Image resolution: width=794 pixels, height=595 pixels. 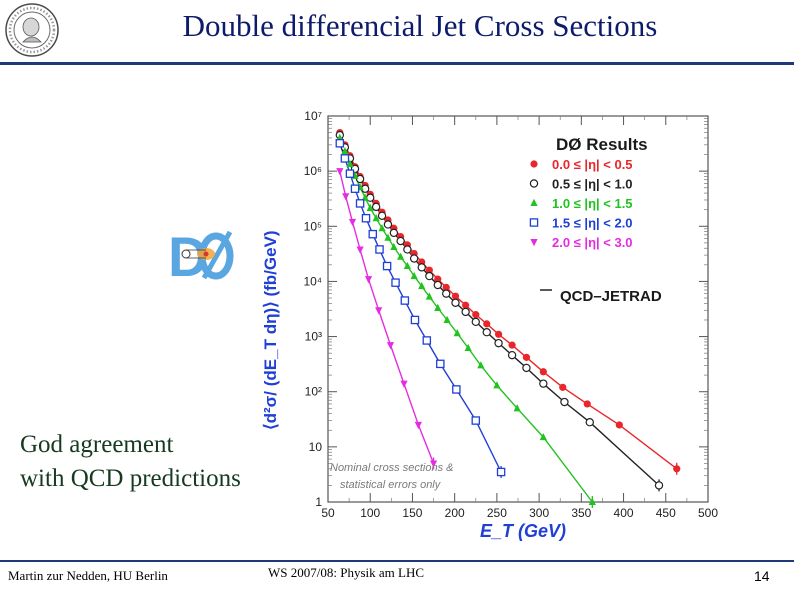 I want to click on theory-legend-label: QCD–JETRAD, so click(x=611, y=296).